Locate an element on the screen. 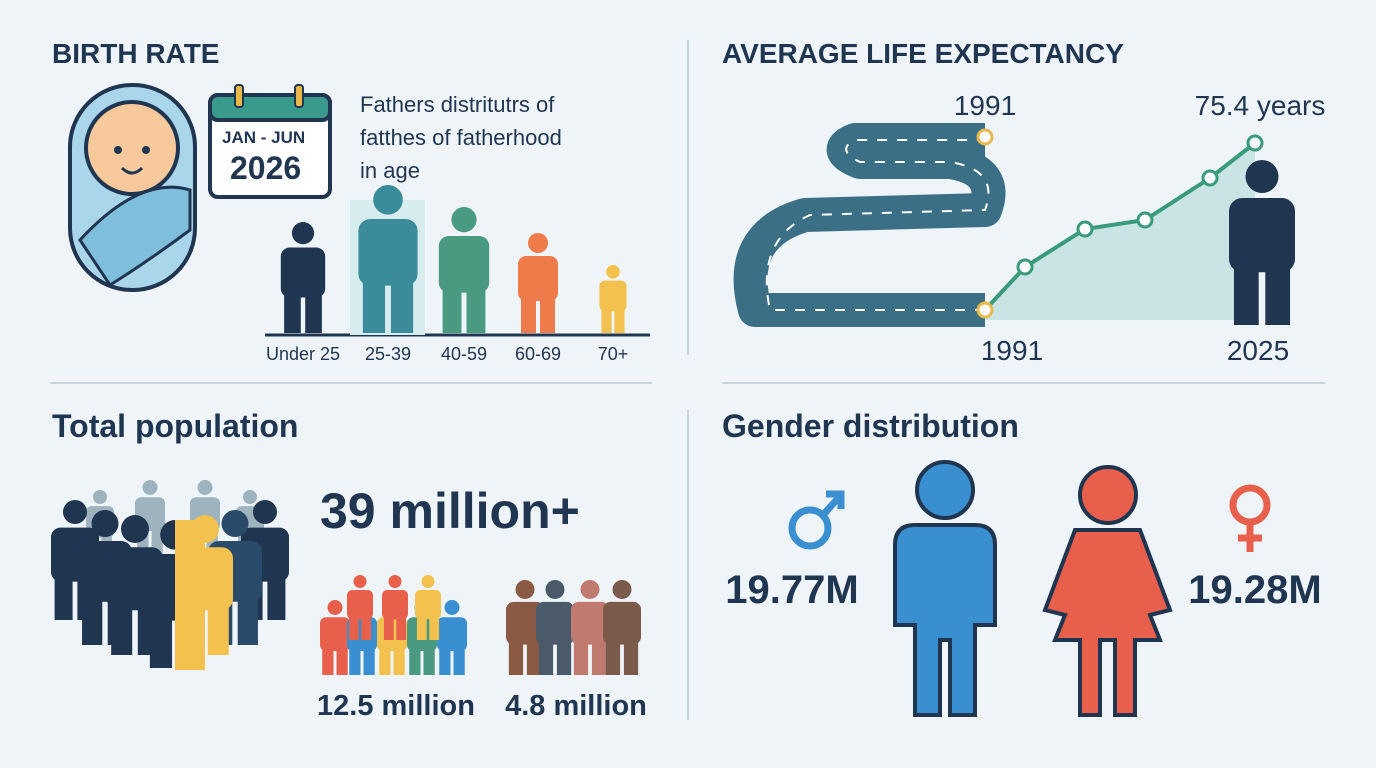 This screenshot has height=768, width=1376. section-title: Gender distribution is located at coordinates (870, 426).